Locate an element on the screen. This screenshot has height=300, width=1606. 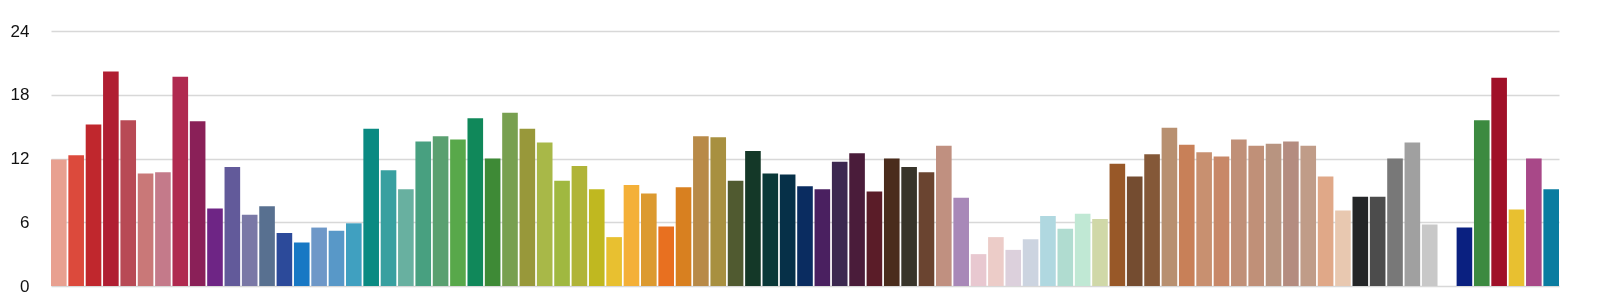
y-tick-label: 6 is located at coordinates (25, 222).